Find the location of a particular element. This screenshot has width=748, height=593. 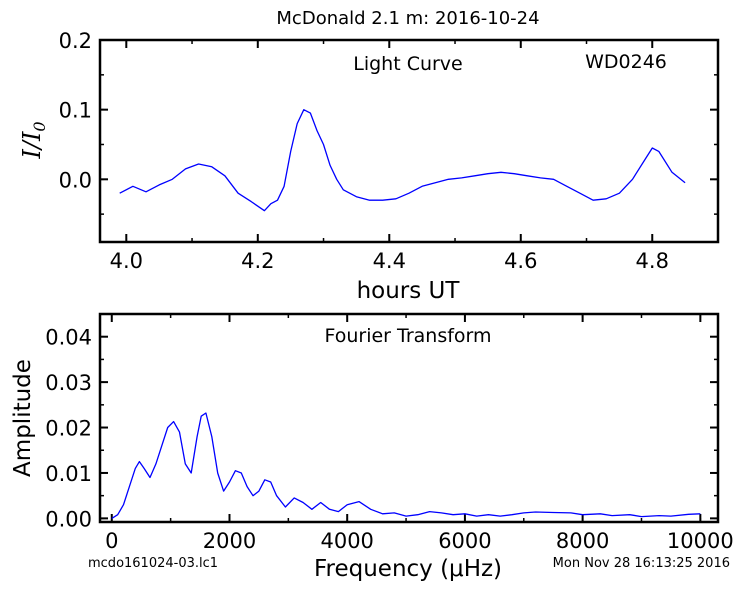

fourier-ylabel: Amplitude is located at coordinates (23, 418).